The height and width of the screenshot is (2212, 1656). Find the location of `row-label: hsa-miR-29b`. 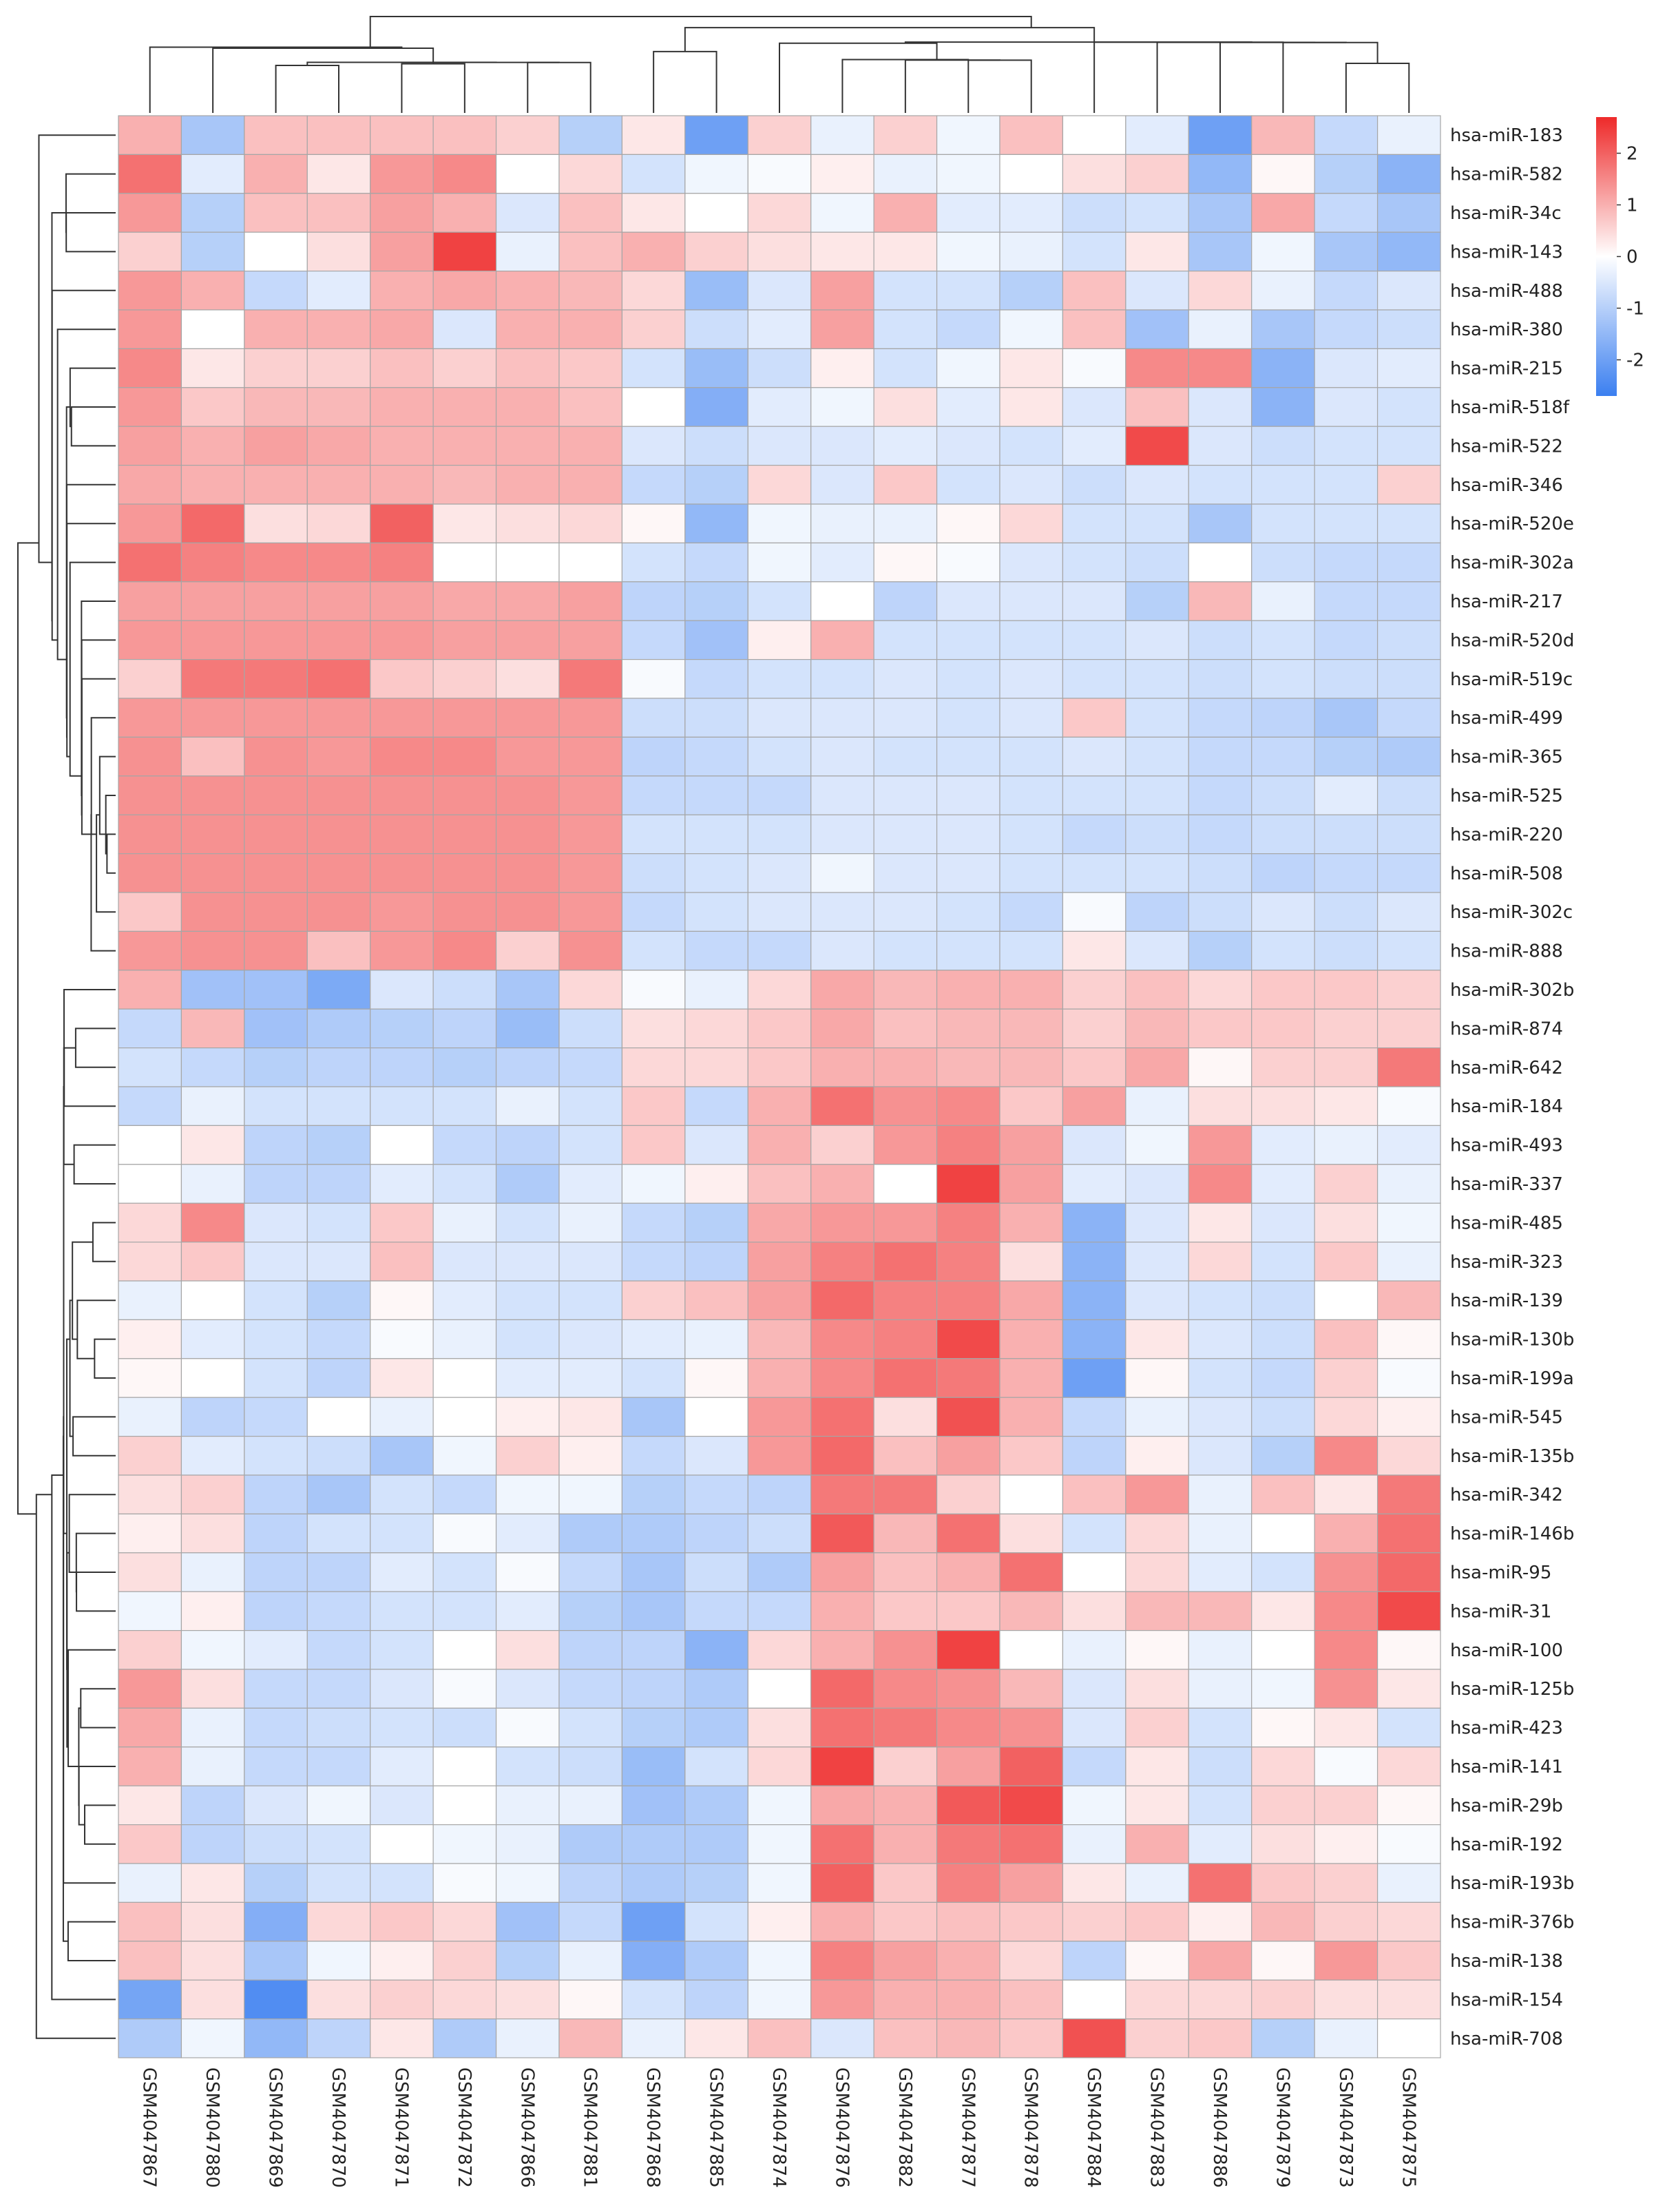

row-label: hsa-miR-29b is located at coordinates (1506, 1805).